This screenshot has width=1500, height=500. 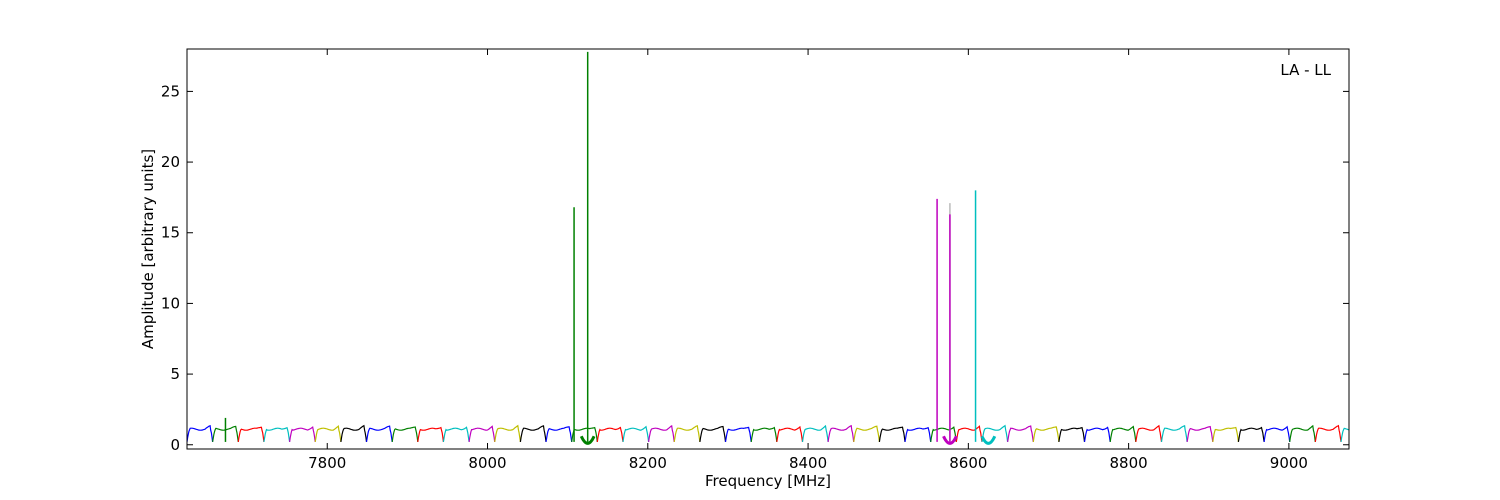 What do you see at coordinates (175, 374) in the screenshot?
I see `y-tick-label-1: 5` at bounding box center [175, 374].